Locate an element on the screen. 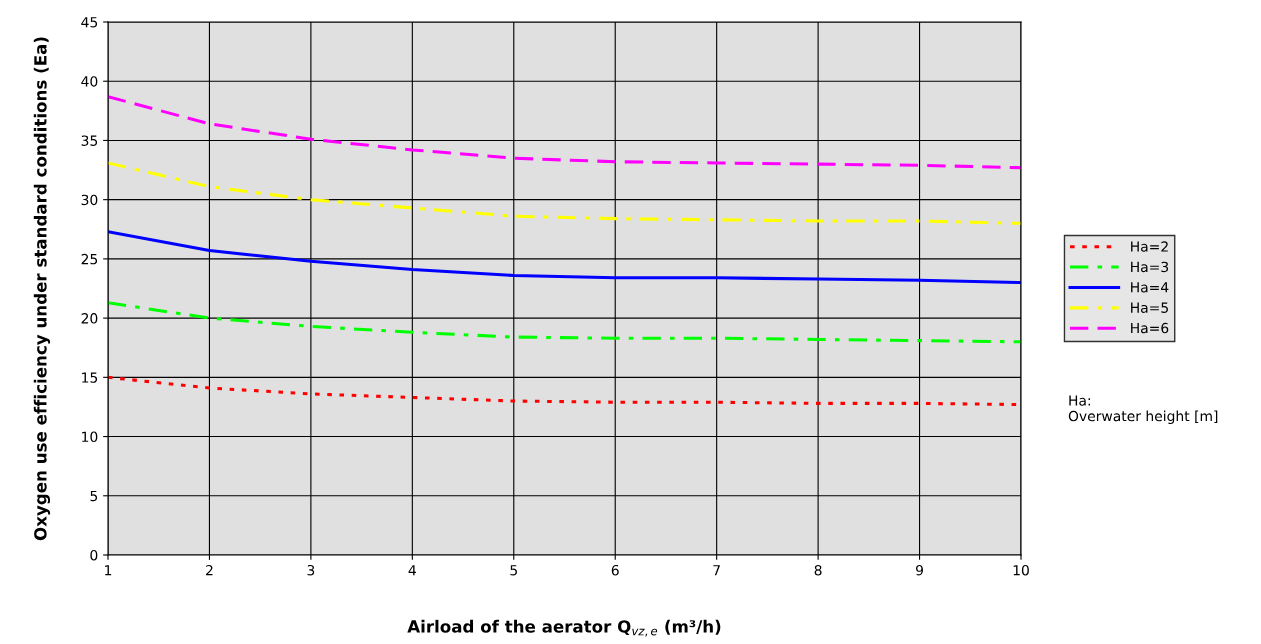 The height and width of the screenshot is (644, 1261). legend-label: Ha=5 is located at coordinates (1149, 307).